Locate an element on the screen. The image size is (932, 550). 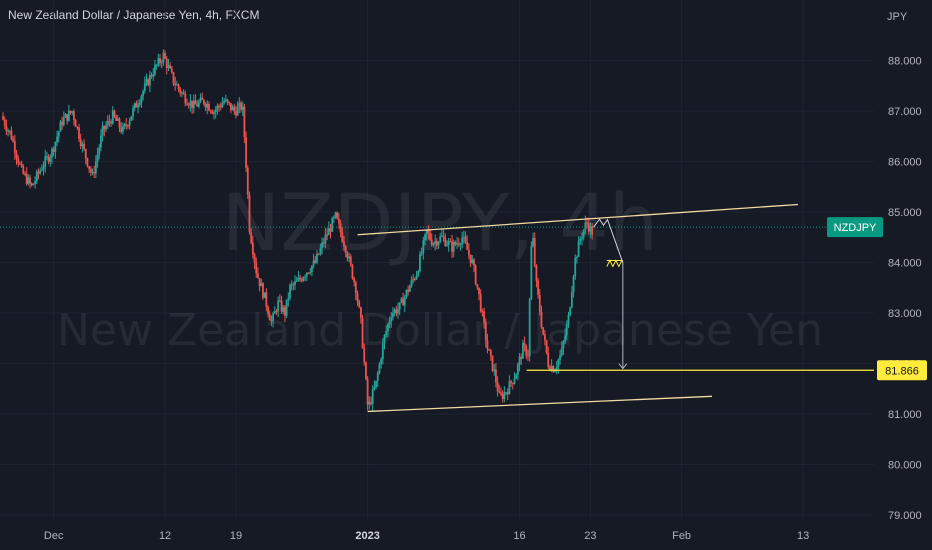
x-tick-label: 12 is located at coordinates (165, 536).